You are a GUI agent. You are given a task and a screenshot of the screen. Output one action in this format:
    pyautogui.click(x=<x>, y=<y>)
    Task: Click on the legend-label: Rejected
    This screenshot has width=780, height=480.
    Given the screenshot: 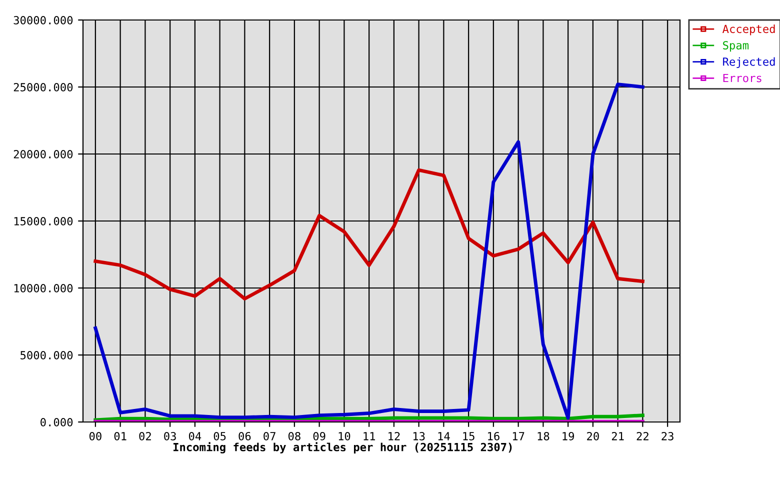 What is the action you would take?
    pyautogui.click(x=749, y=62)
    